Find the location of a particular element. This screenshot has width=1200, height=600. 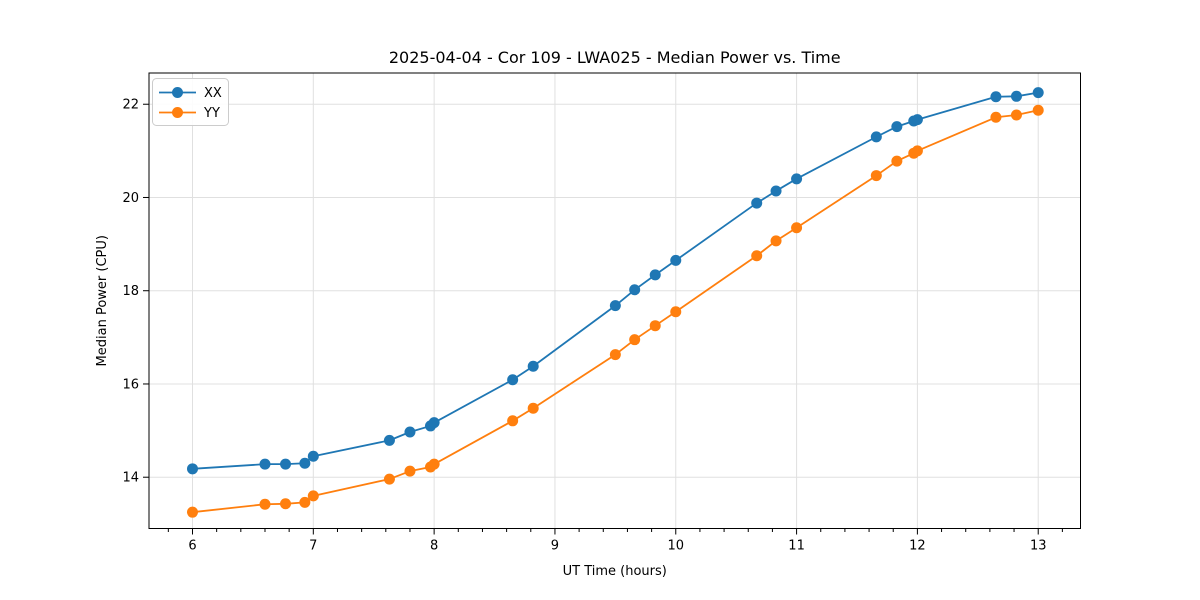

y-tick-label: 16 is located at coordinates (130, 384).